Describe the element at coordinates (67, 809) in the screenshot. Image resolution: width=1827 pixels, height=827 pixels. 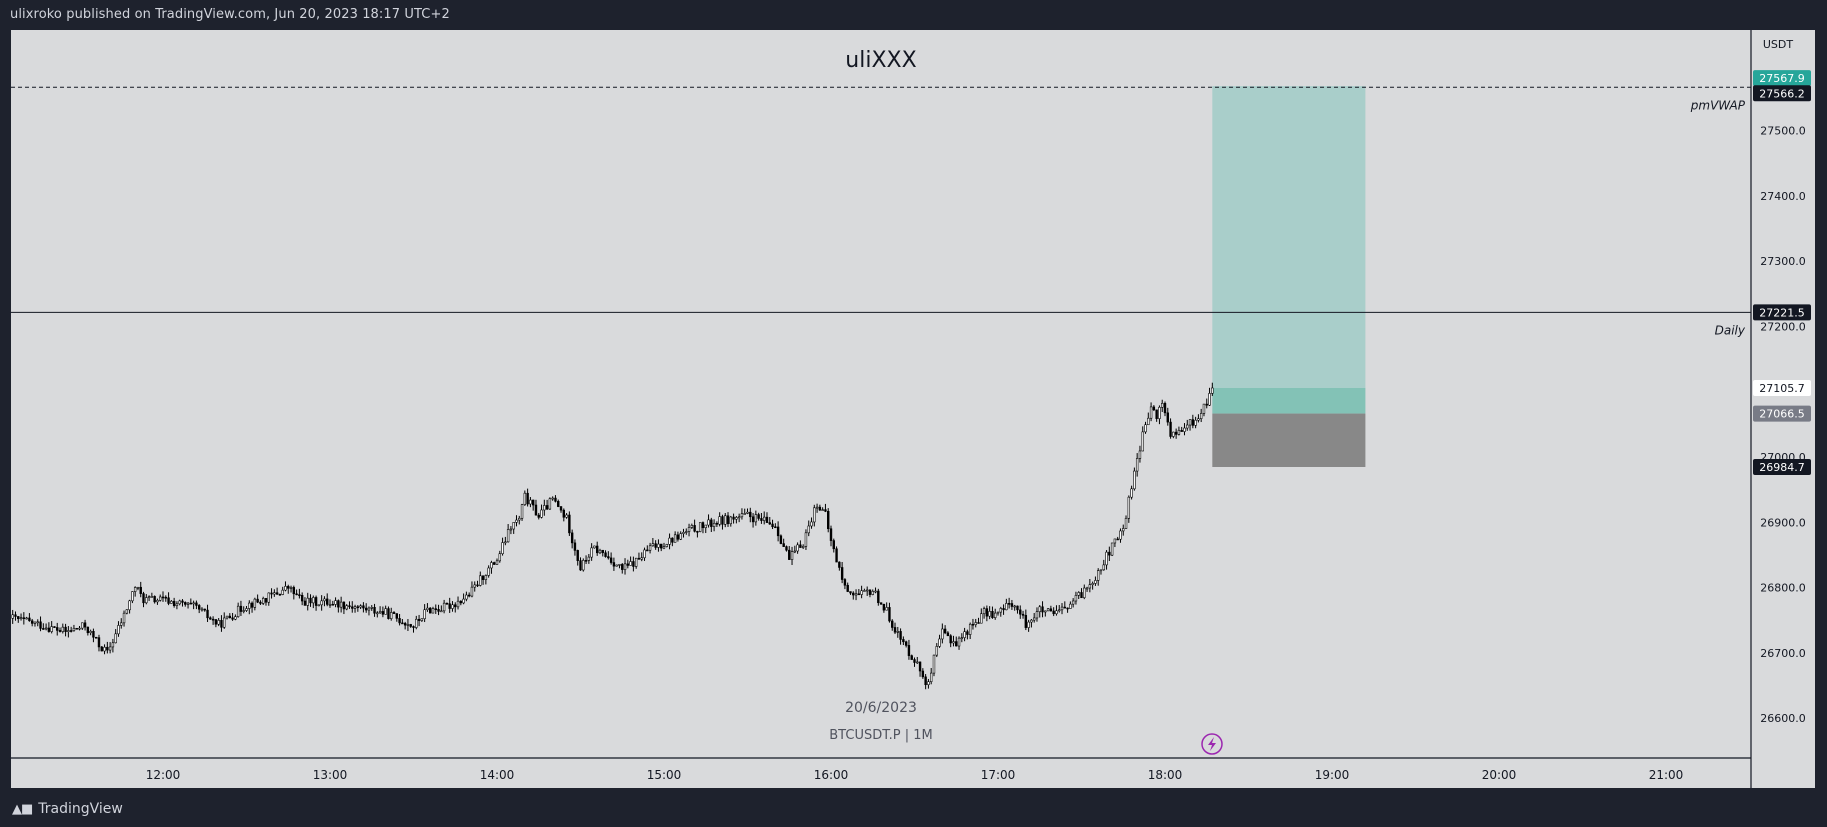
I see `footer-brand: ▲■ TradingView` at that location.